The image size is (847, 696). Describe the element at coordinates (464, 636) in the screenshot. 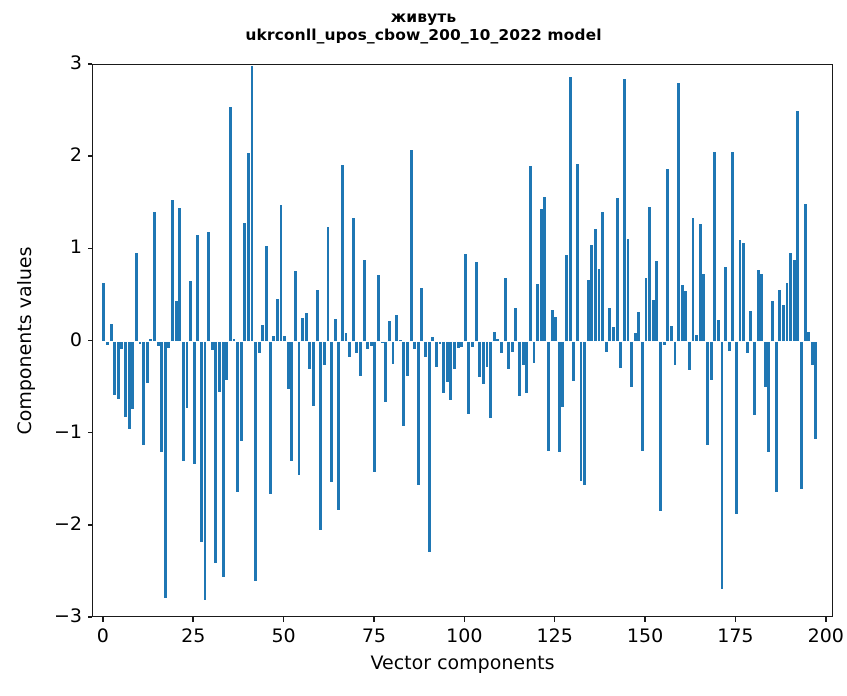

I see `x-tick-label: 100` at that location.